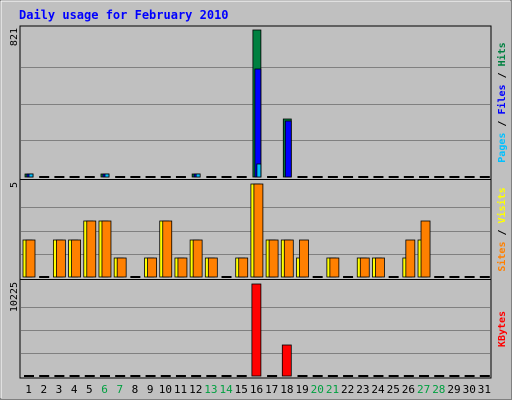 The image size is (512, 400). Describe the element at coordinates (453, 389) in the screenshot. I see `x-label-day-29: 29` at that location.